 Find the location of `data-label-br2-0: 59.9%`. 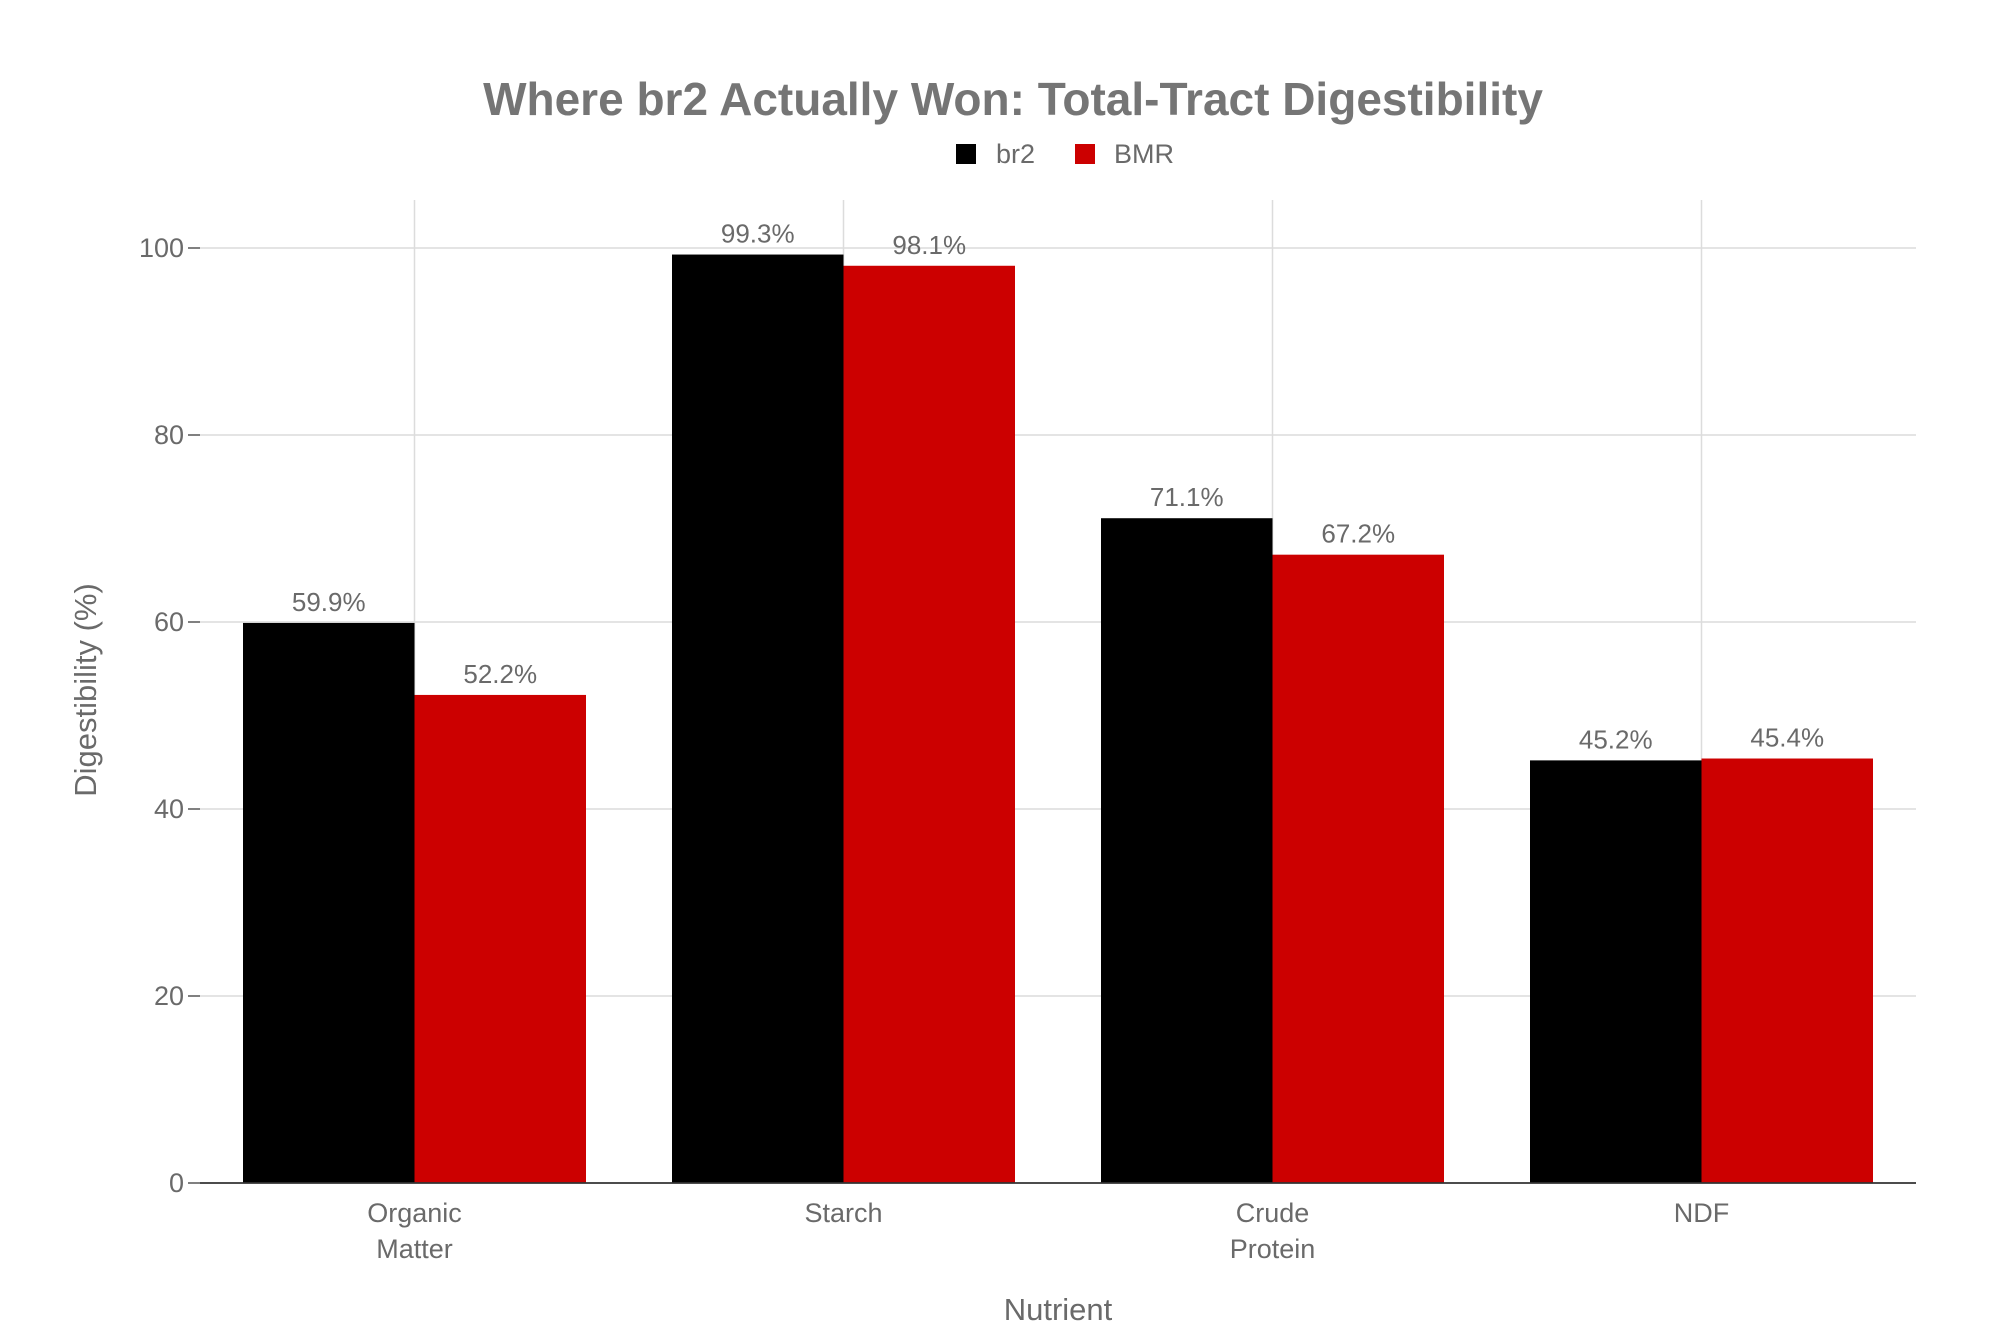

data-label-br2-0: 59.9% is located at coordinates (329, 602).